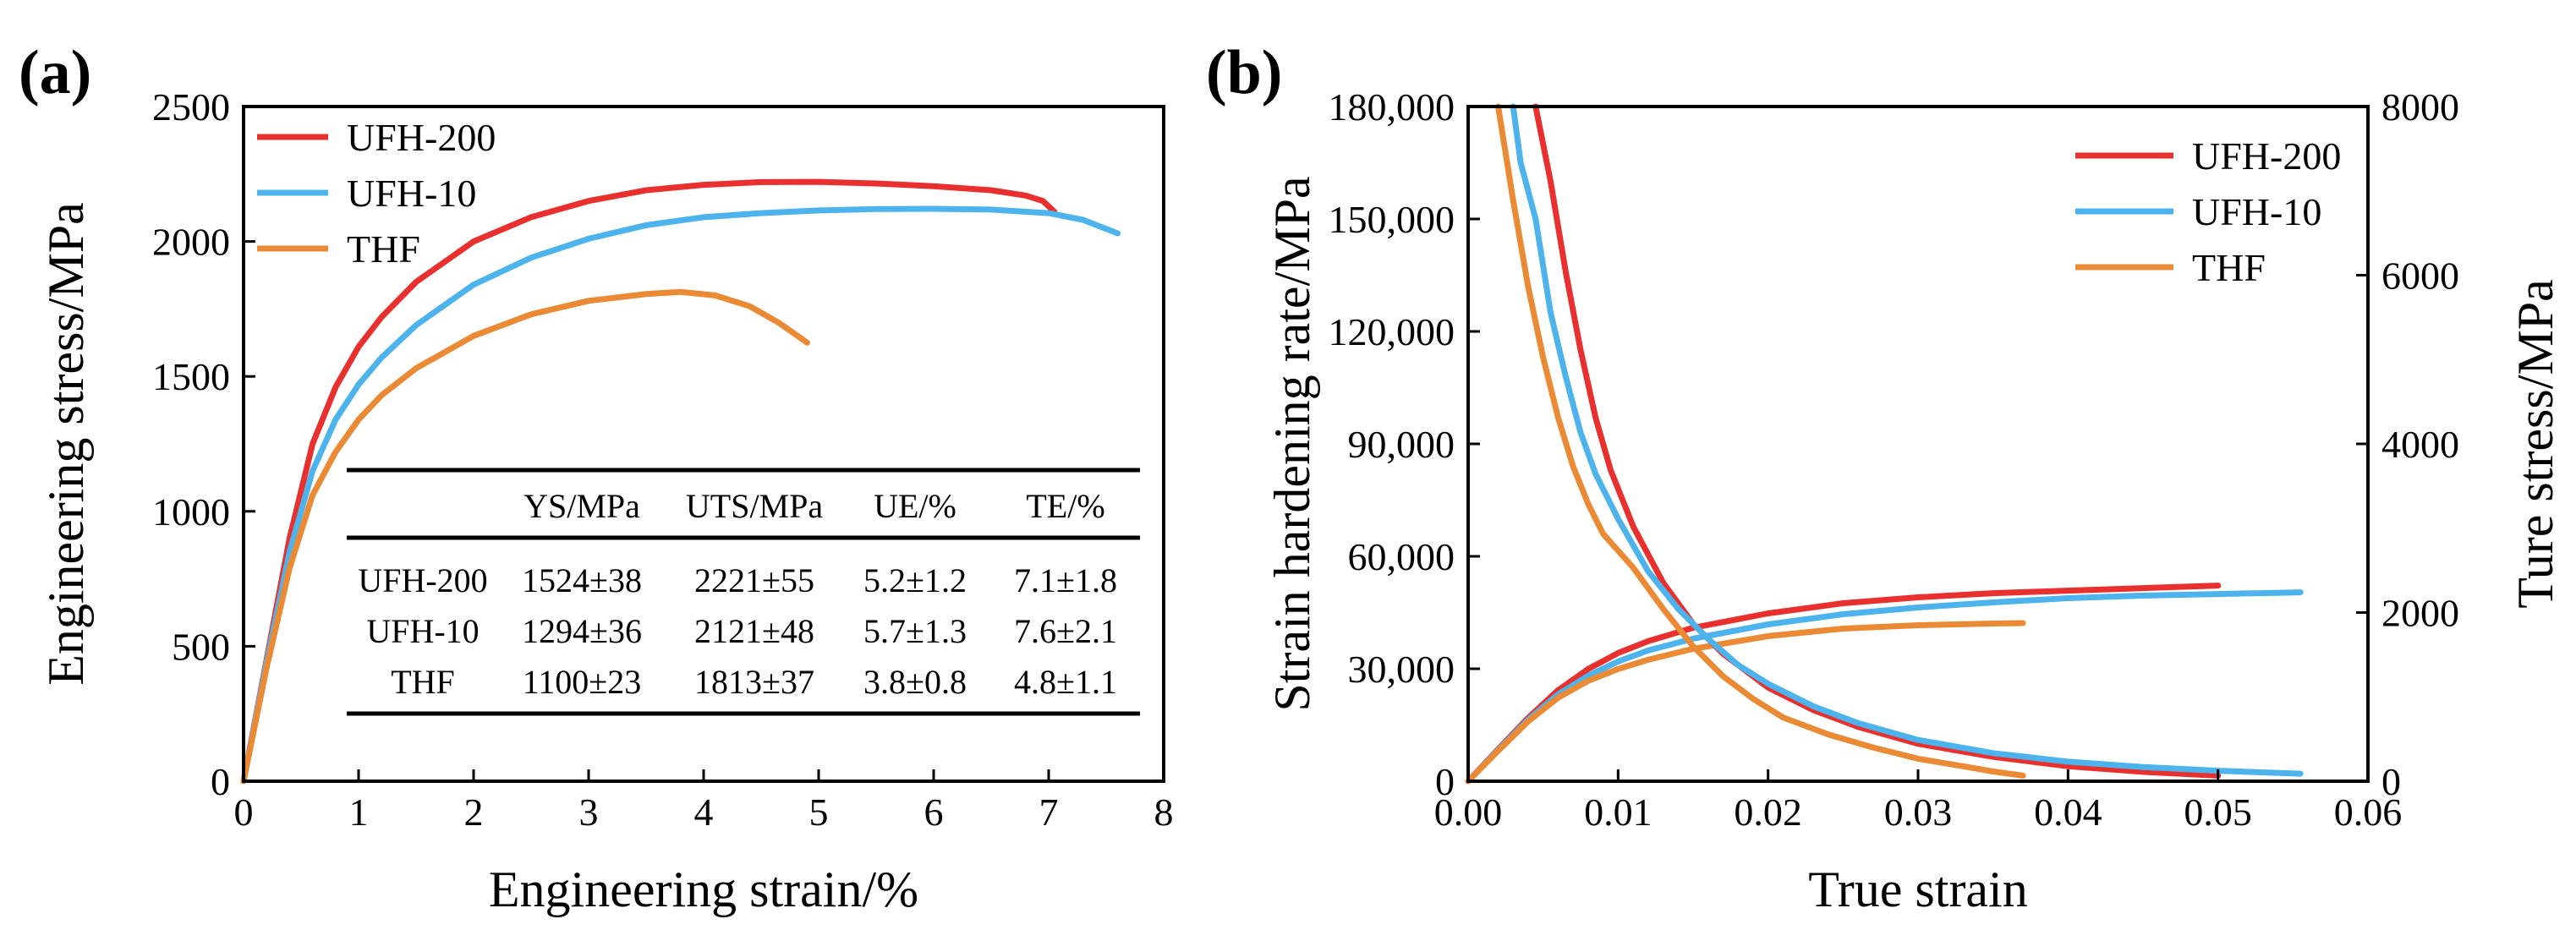 This screenshot has height=941, width=2576. What do you see at coordinates (1392, 331) in the screenshot?
I see `y-tick-label-b: 120,000` at bounding box center [1392, 331].